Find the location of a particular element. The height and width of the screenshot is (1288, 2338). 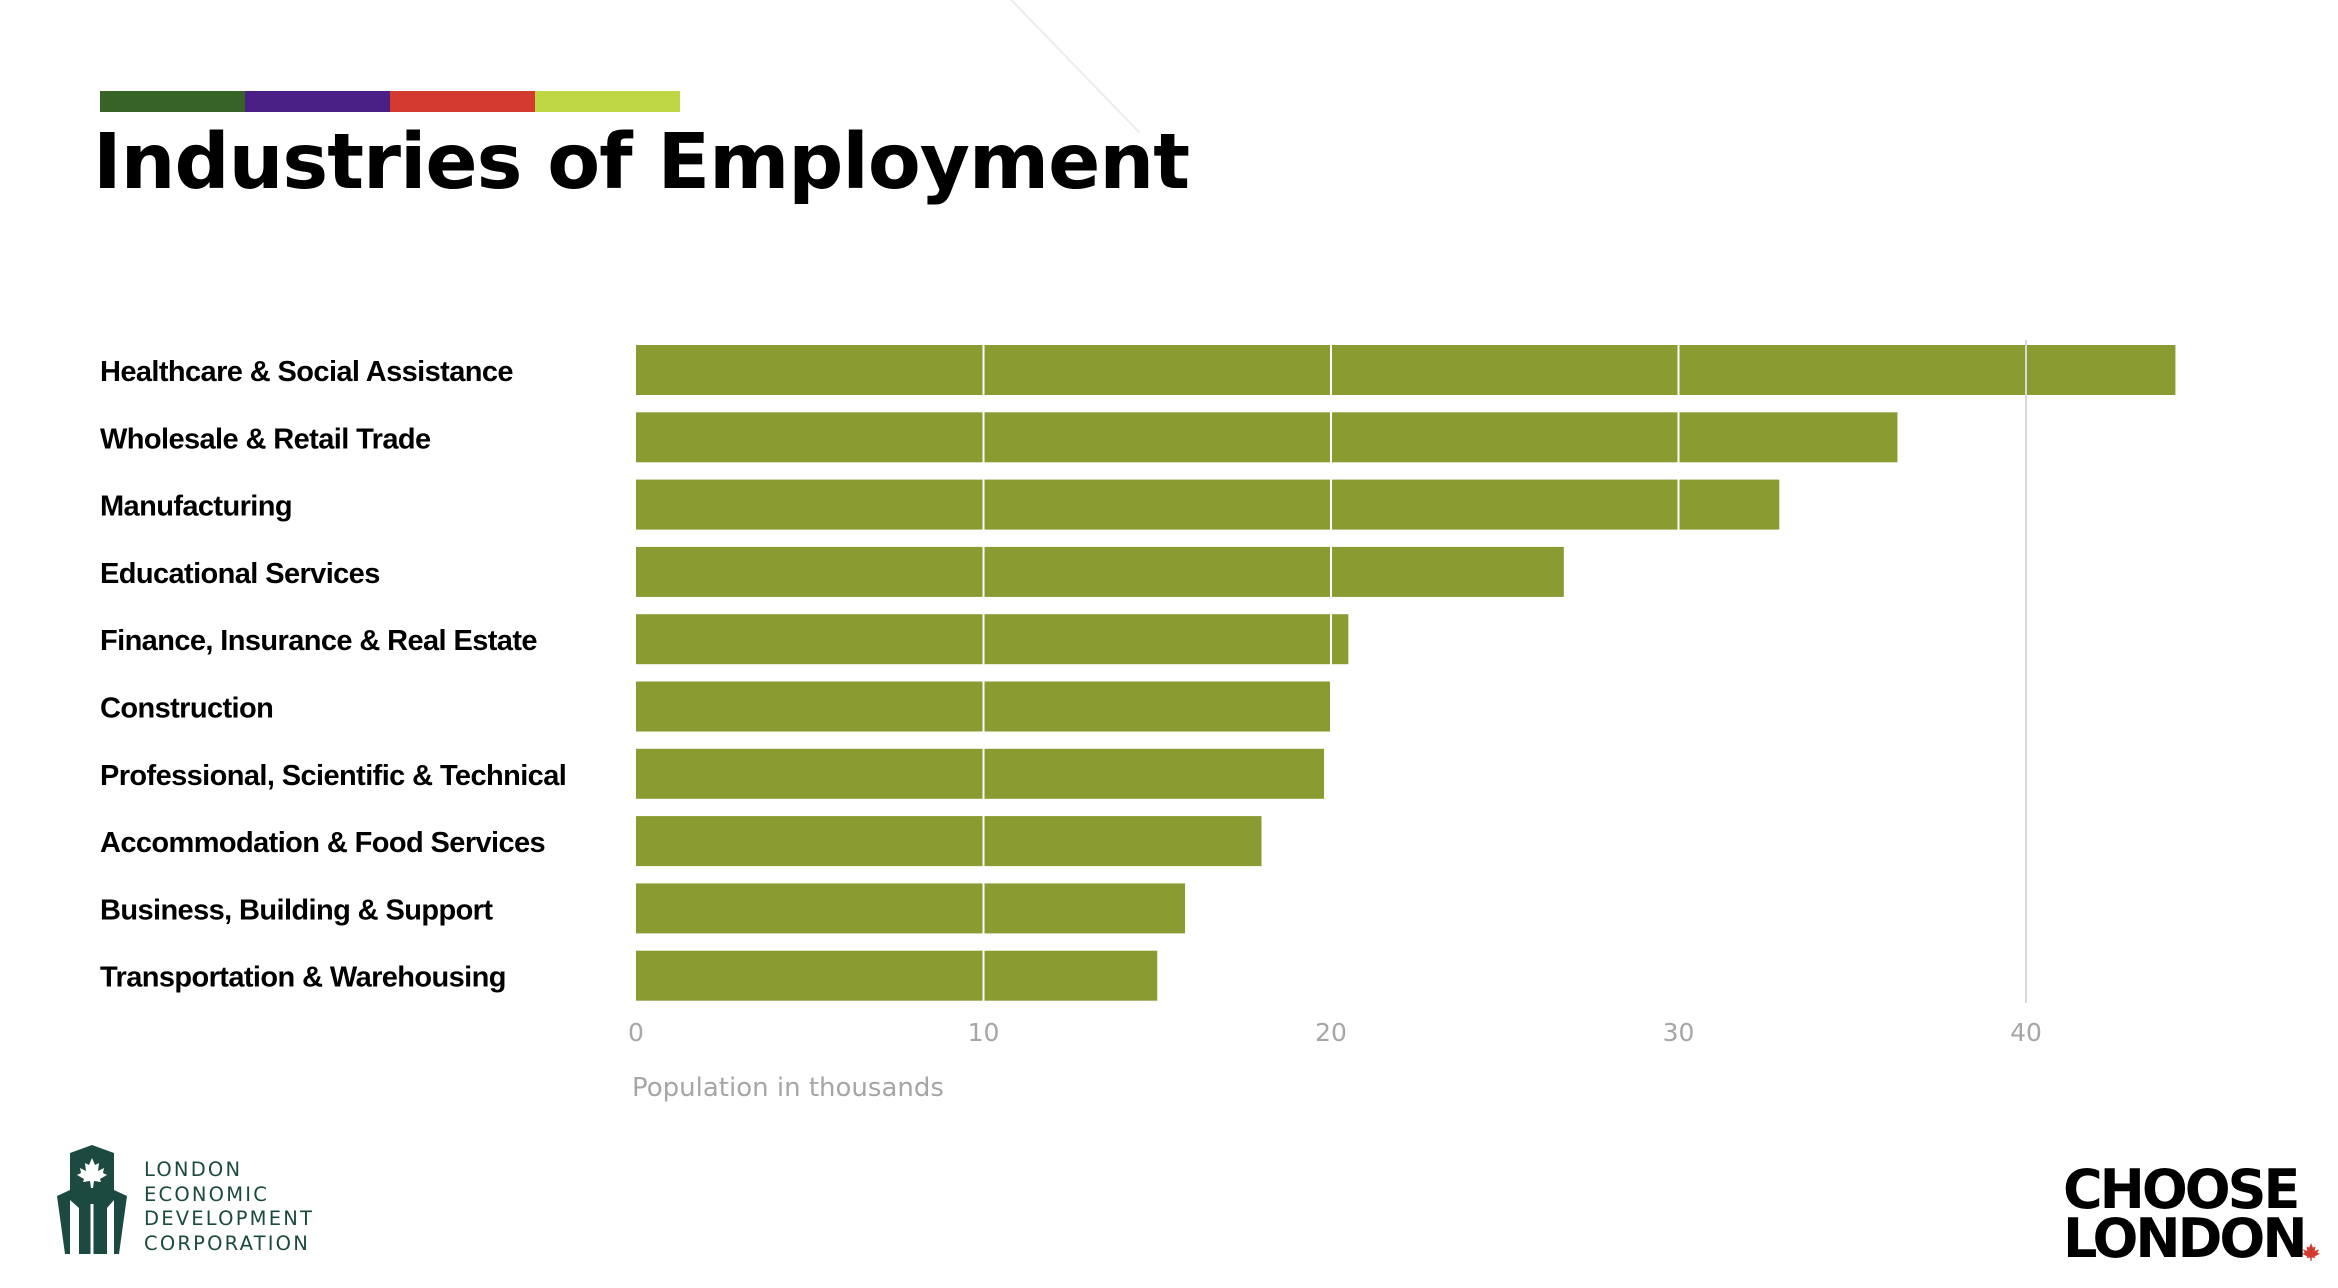

category-label-2: Manufacturing is located at coordinates (196, 507).